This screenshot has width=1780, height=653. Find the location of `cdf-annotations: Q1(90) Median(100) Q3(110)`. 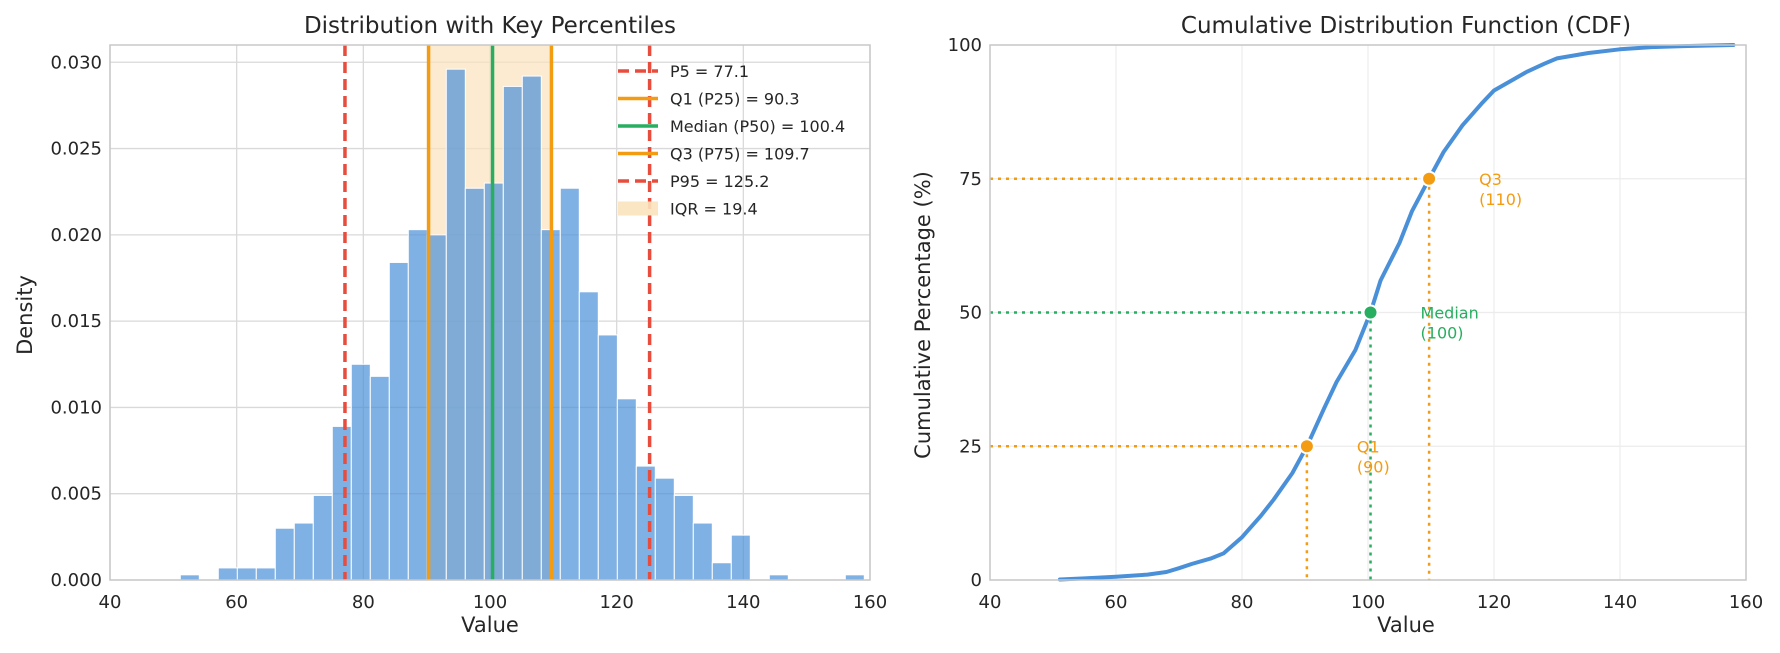

cdf-annotations: Q1(90) Median(100) Q3(110) is located at coordinates (1439, 323).